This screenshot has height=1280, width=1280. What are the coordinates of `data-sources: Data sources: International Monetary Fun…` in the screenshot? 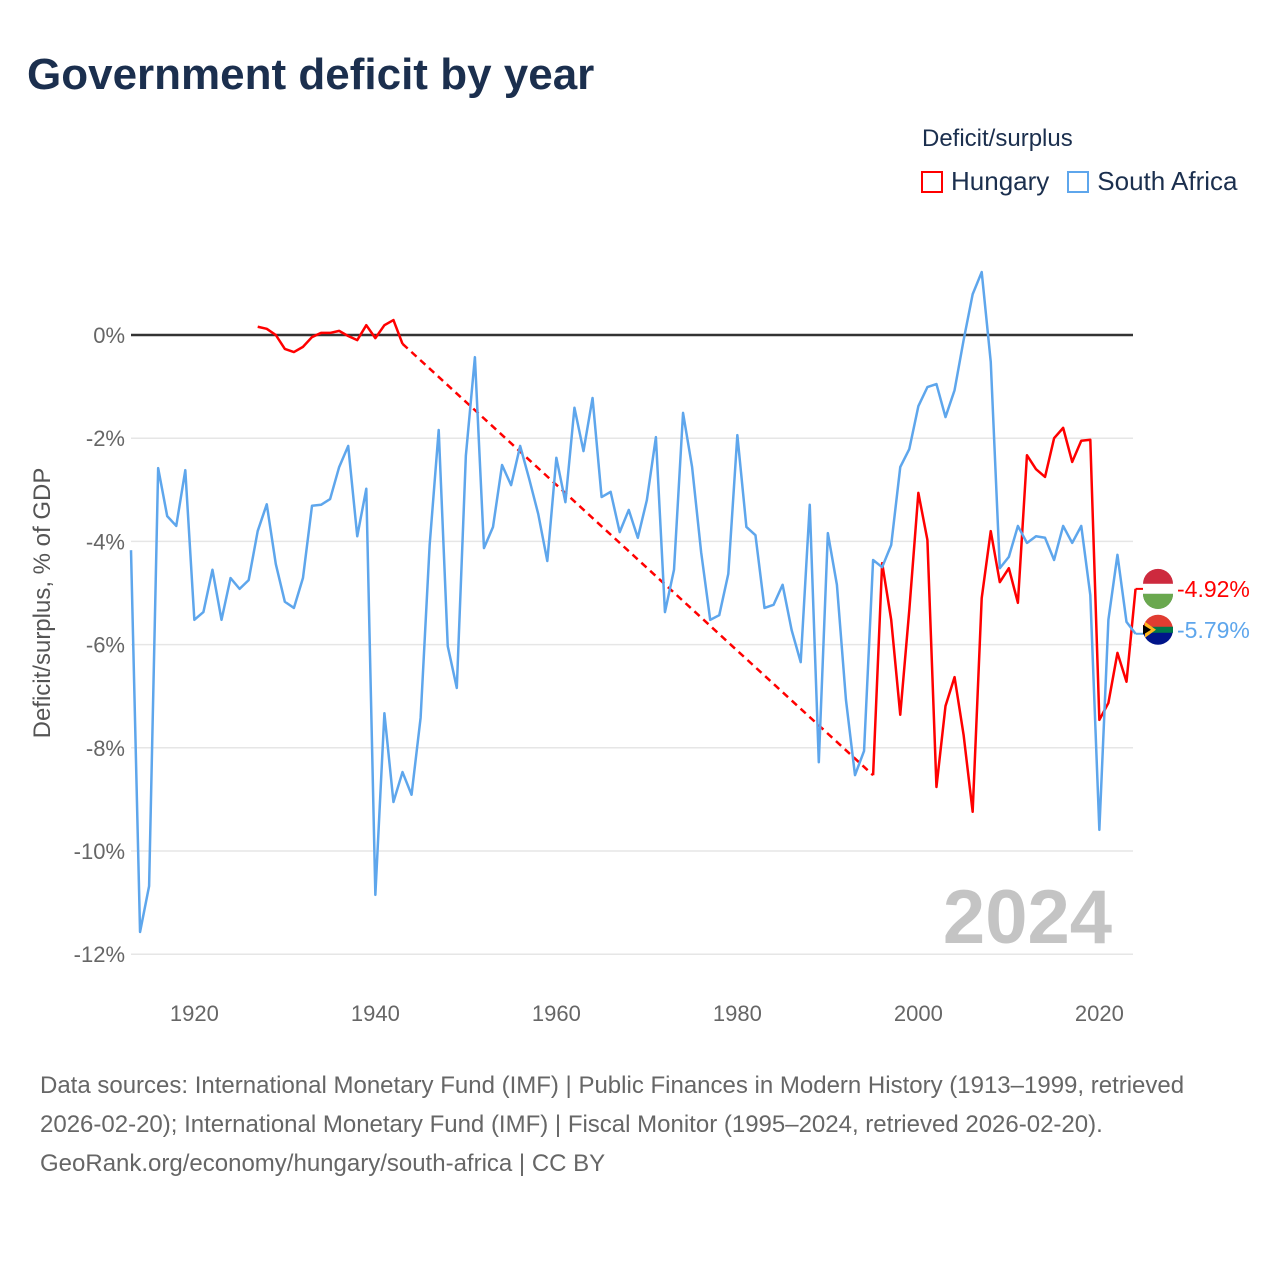 It's located at (612, 1105).